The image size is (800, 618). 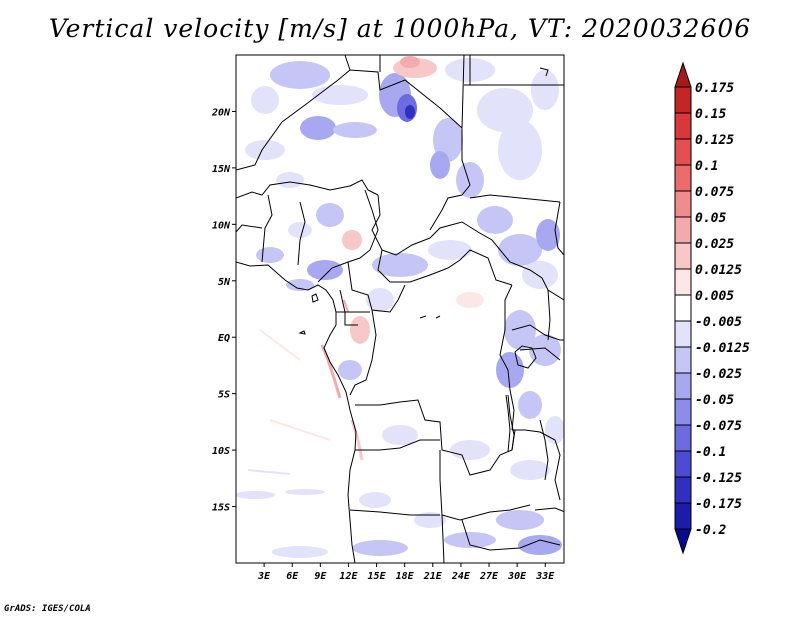 What do you see at coordinates (714, 140) in the screenshot?
I see `colorbar-label: 0.125` at bounding box center [714, 140].